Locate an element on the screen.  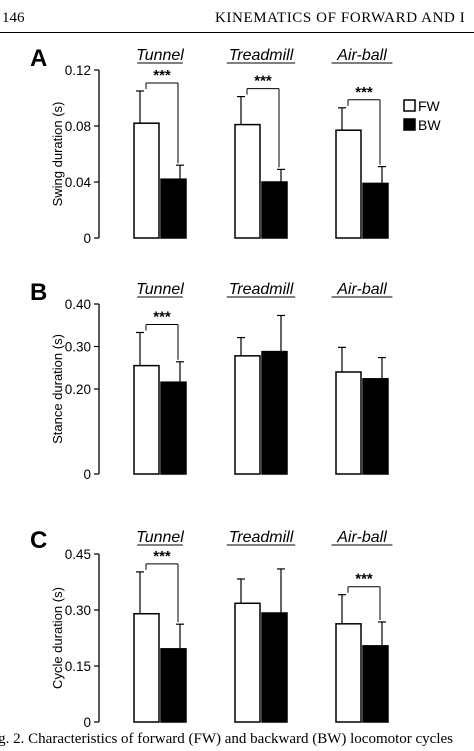
y-tick-label: 0.12 is located at coordinates (78, 70).